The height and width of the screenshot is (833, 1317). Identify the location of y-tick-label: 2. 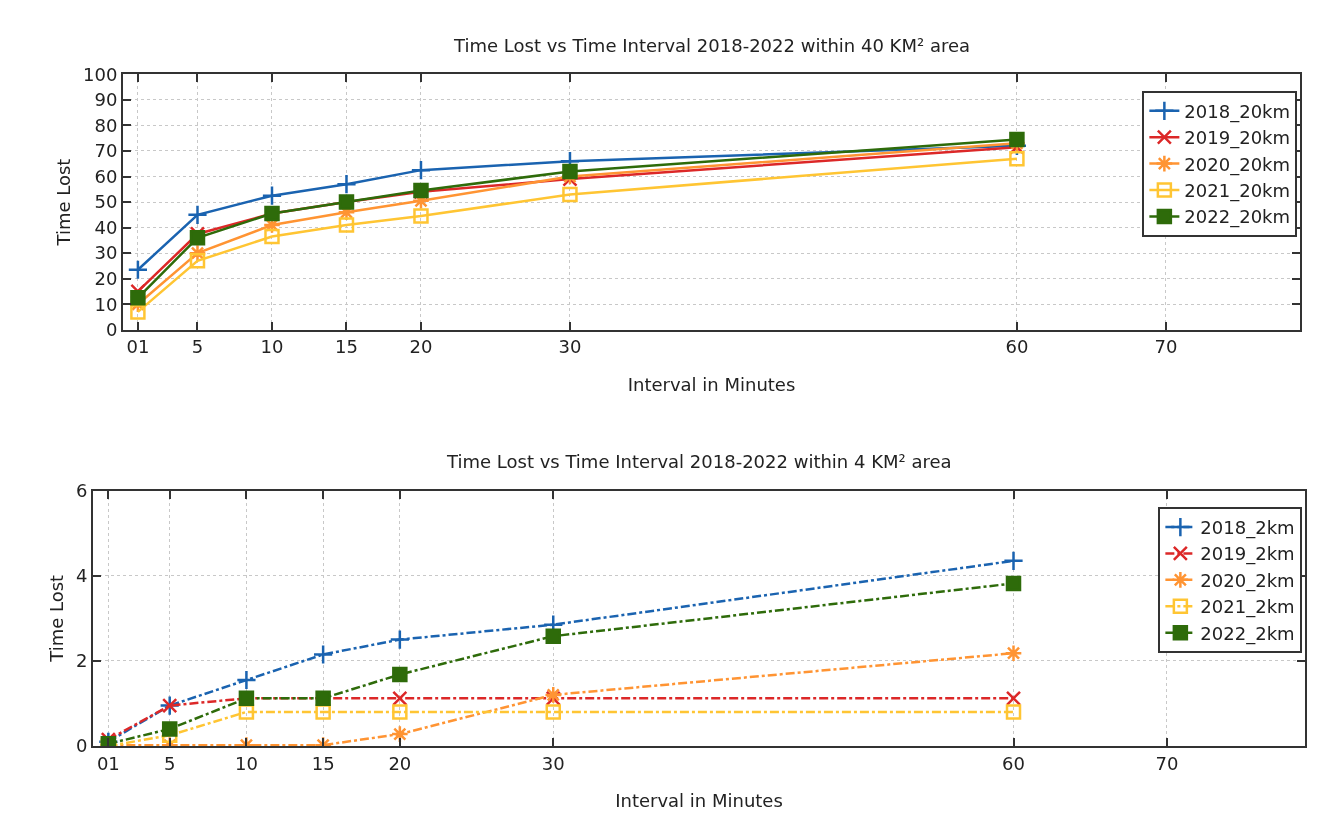
(81, 661).